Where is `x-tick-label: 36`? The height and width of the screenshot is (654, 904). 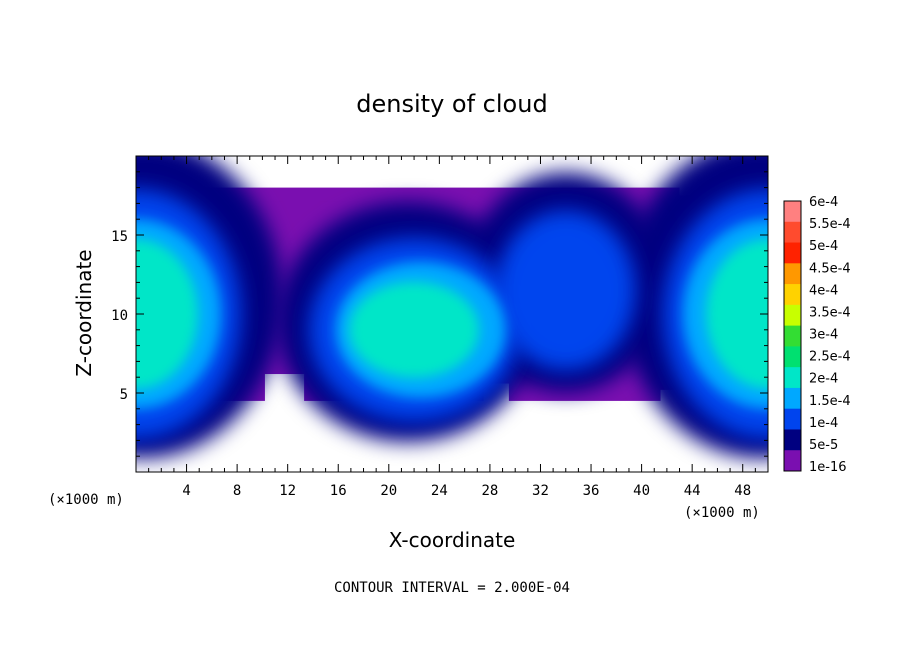 x-tick-label: 36 is located at coordinates (591, 491).